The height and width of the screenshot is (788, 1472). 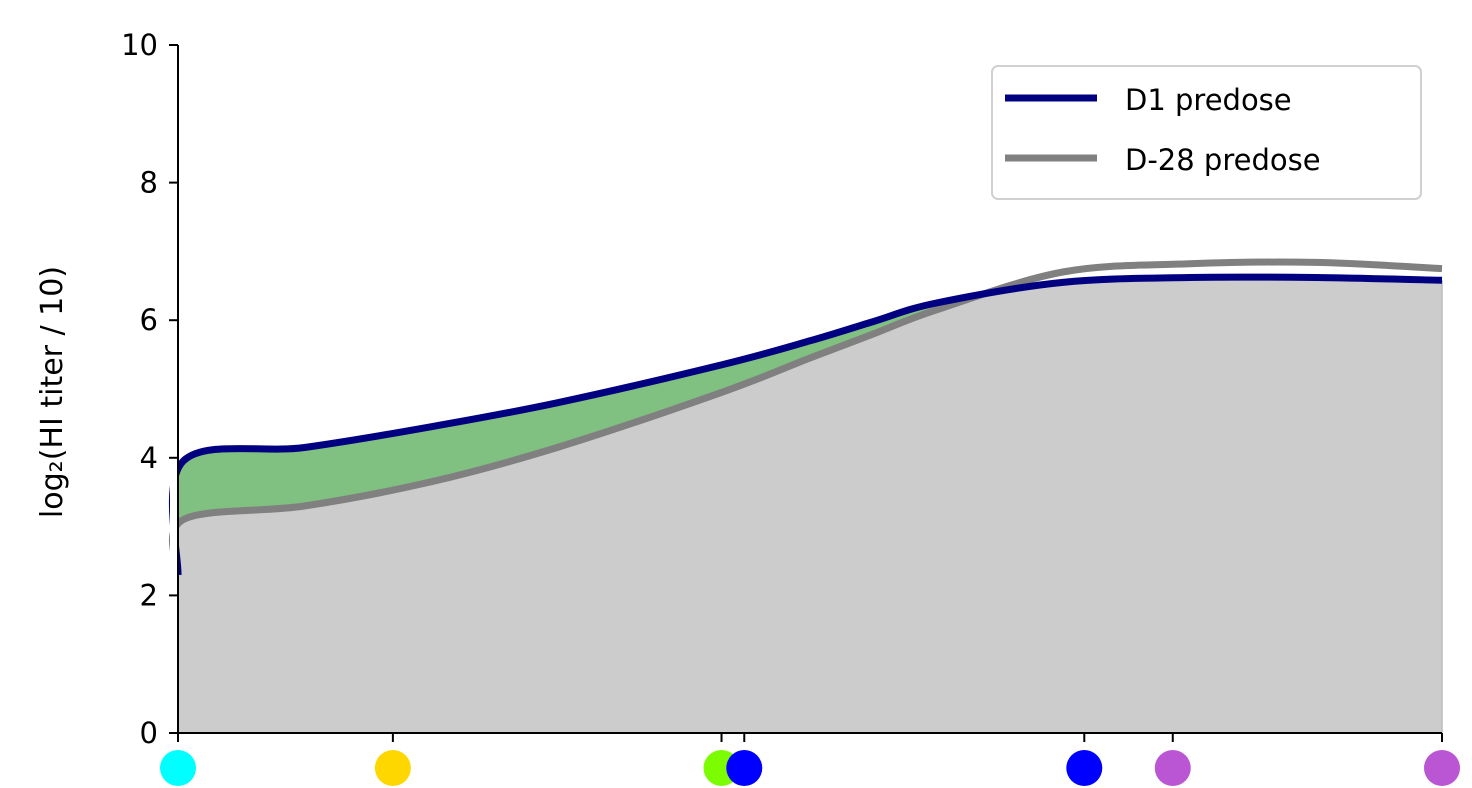 What do you see at coordinates (149, 320) in the screenshot?
I see `y-tick-label: 6` at bounding box center [149, 320].